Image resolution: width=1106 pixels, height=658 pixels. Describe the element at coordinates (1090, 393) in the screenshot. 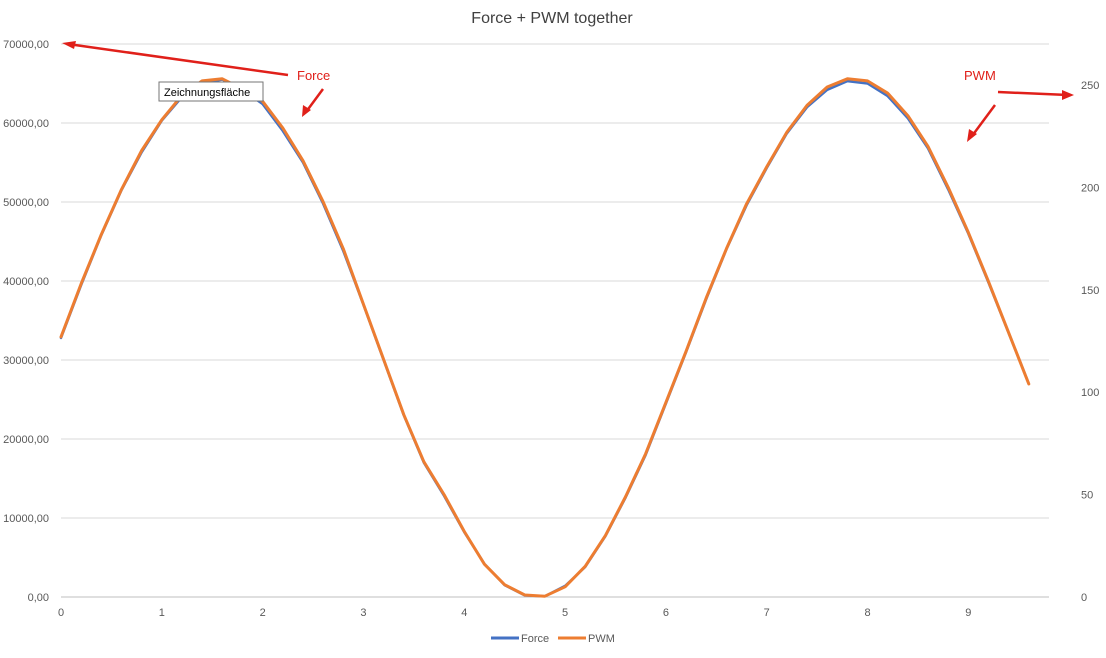

I see `y2-tick-label: 100` at that location.